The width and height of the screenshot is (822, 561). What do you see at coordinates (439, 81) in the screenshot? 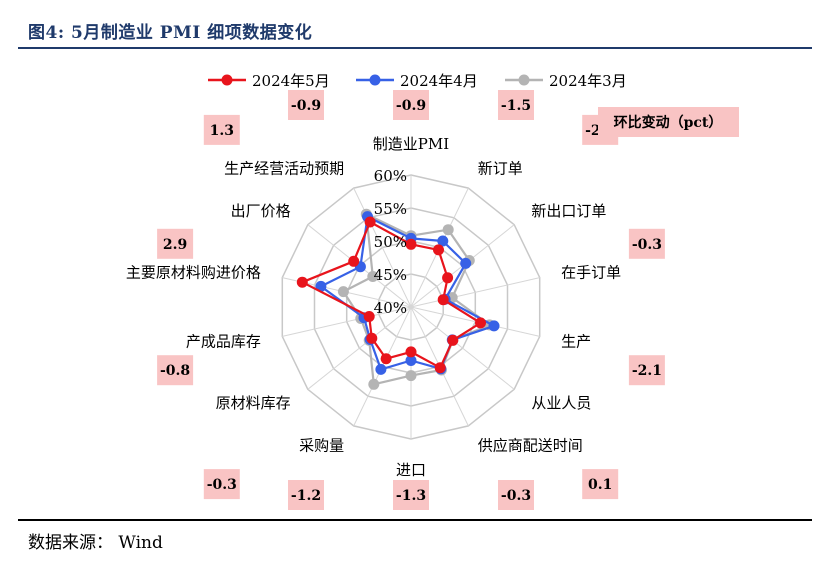
I see `legend-label: 2024年4月` at bounding box center [439, 81].